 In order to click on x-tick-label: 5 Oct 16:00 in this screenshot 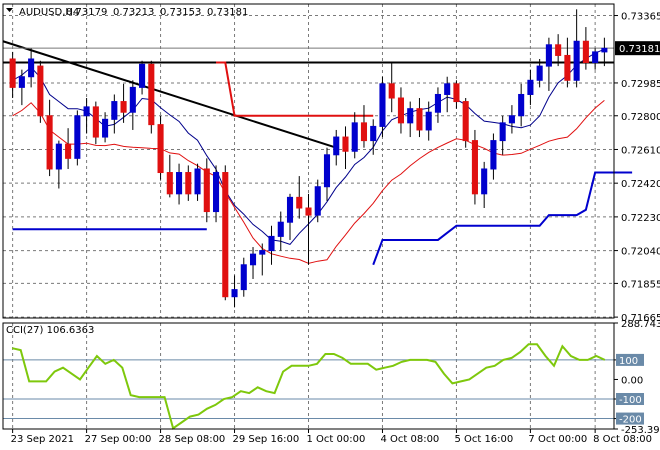, I will do `click(483, 439)`.